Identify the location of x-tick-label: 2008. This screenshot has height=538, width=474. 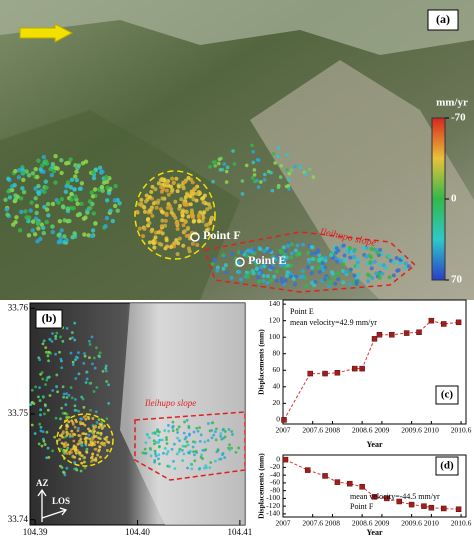
(332, 430).